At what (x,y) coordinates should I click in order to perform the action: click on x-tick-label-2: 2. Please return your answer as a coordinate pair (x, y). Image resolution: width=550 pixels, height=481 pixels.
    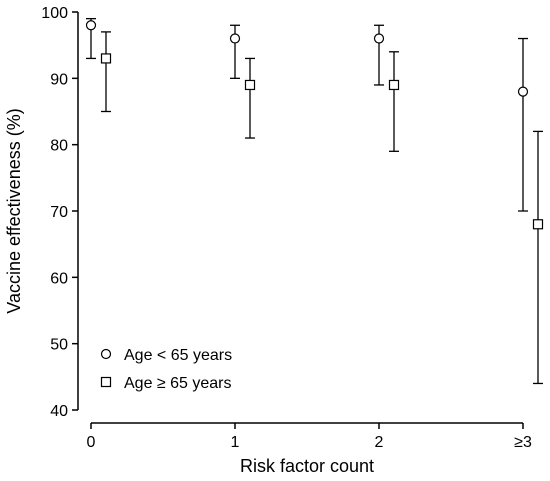
    Looking at the image, I should click on (379, 442).